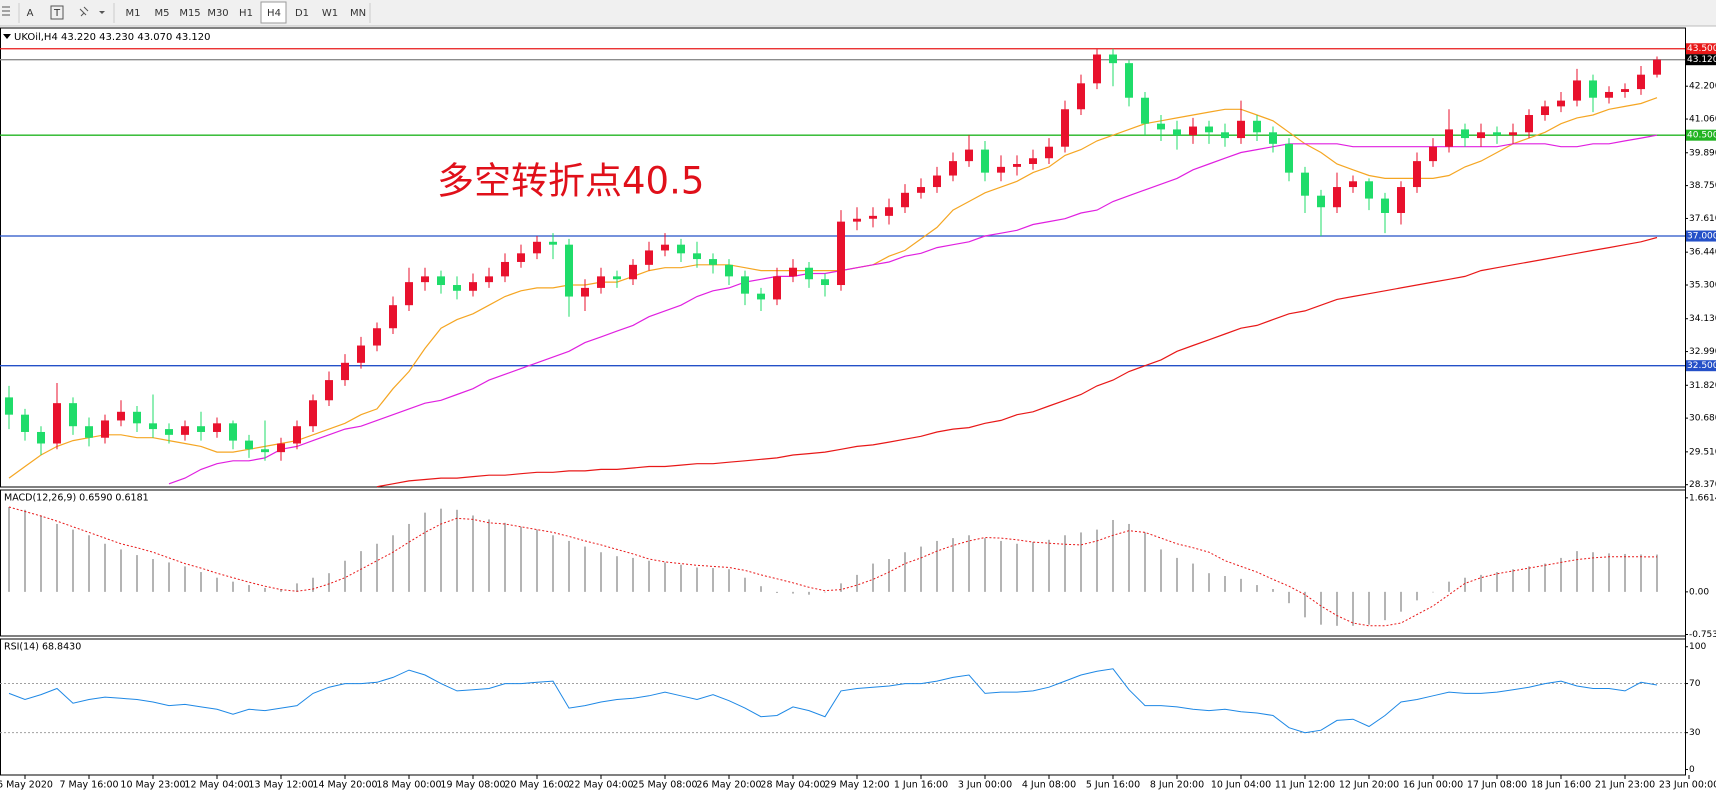 The width and height of the screenshot is (1716, 791). What do you see at coordinates (133, 13) in the screenshot?
I see `period-button: M1` at bounding box center [133, 13].